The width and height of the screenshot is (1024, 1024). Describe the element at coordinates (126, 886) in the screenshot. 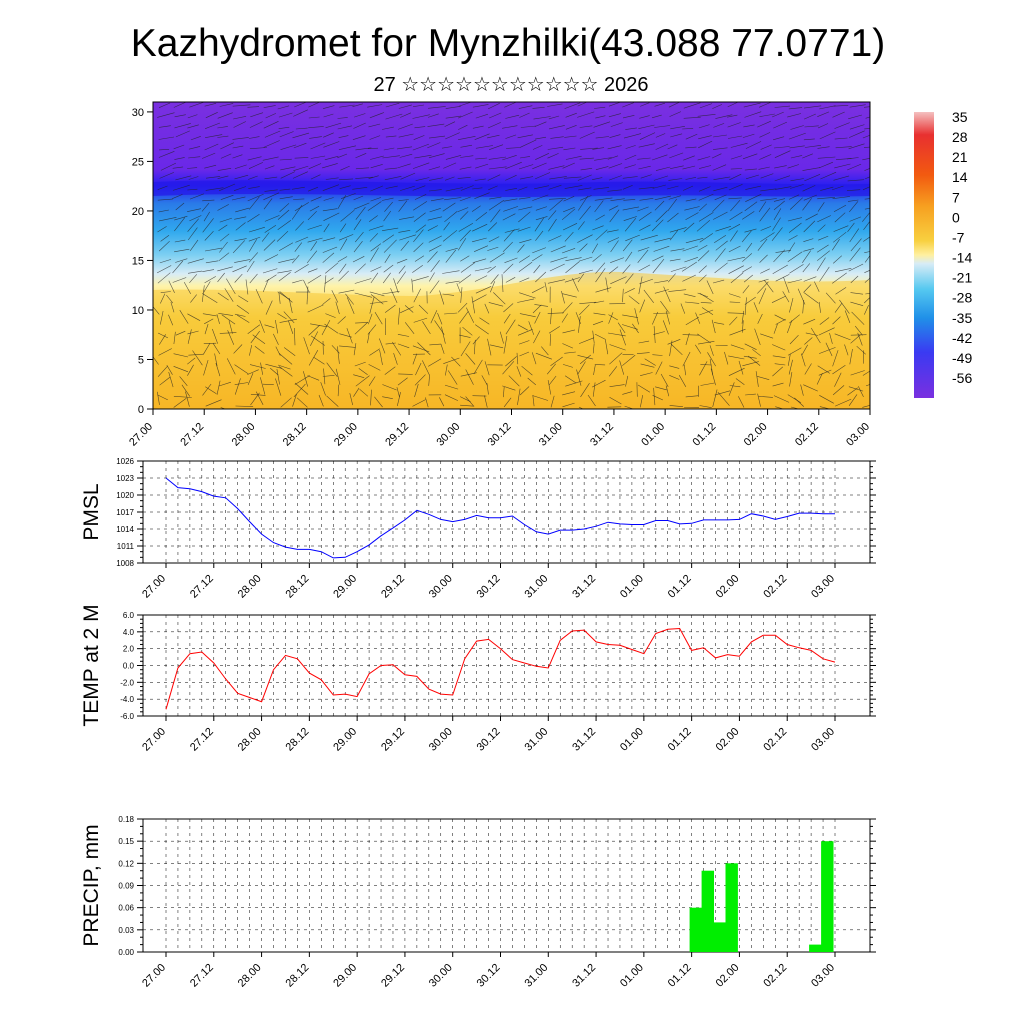

I see `y-tick-label: 0.09` at that location.